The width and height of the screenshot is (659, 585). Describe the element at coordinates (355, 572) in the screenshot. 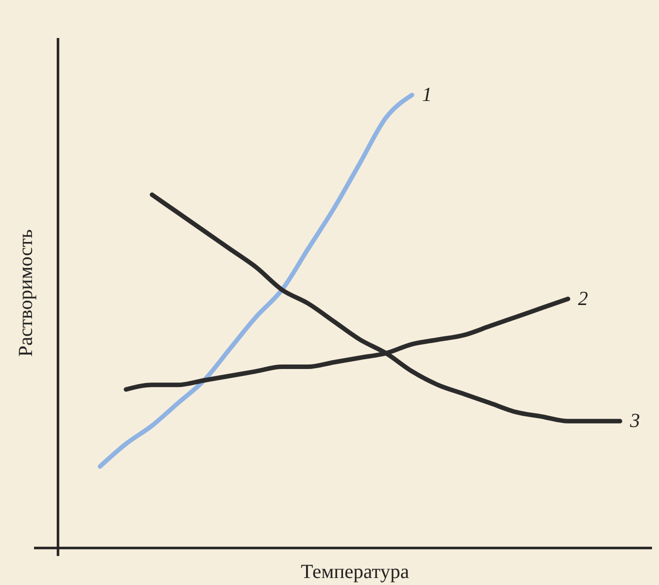

I see `x-axis-title: Температура` at that location.